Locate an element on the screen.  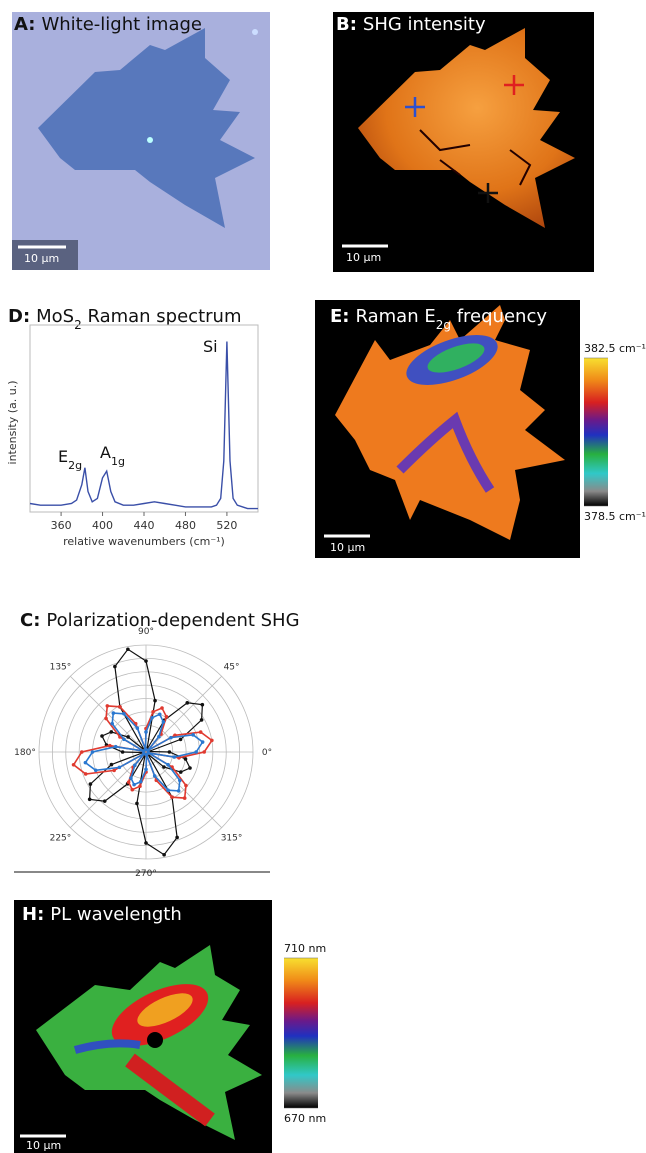
panel-label: H: is located at coordinates (33, 914).